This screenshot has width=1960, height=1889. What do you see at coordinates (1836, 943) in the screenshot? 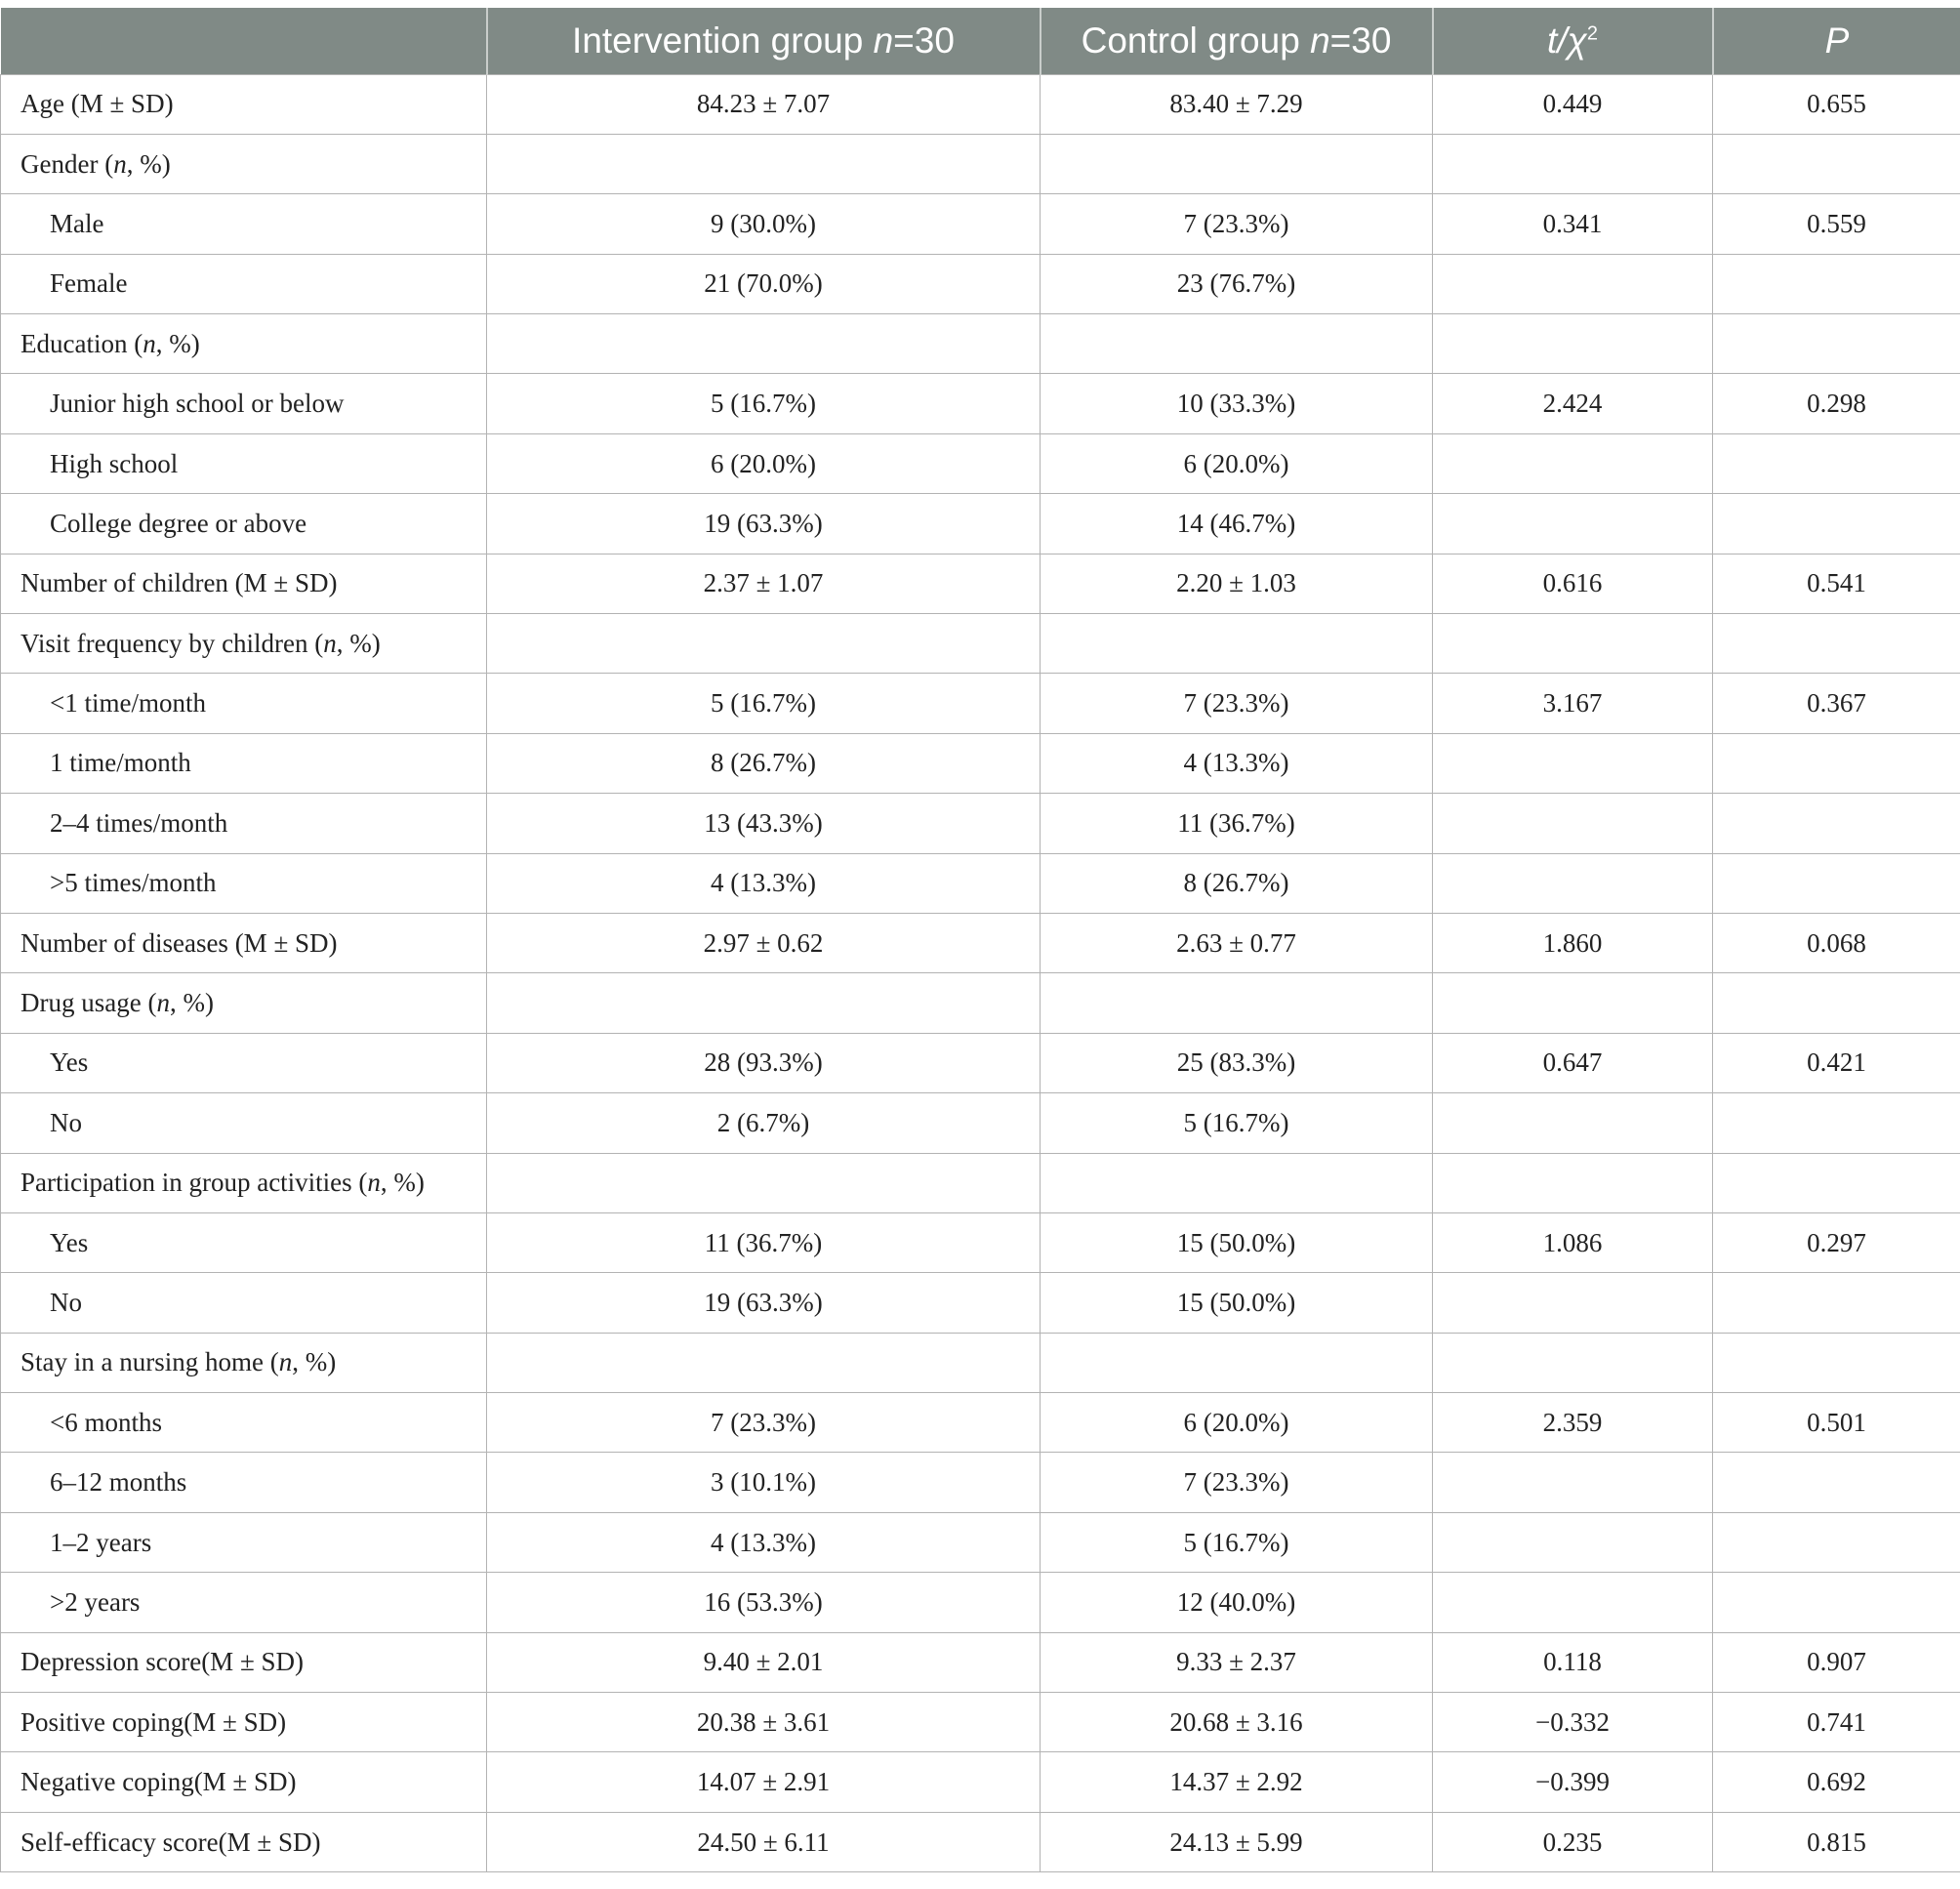
I see `cell-p-value: 0.068` at bounding box center [1836, 943].